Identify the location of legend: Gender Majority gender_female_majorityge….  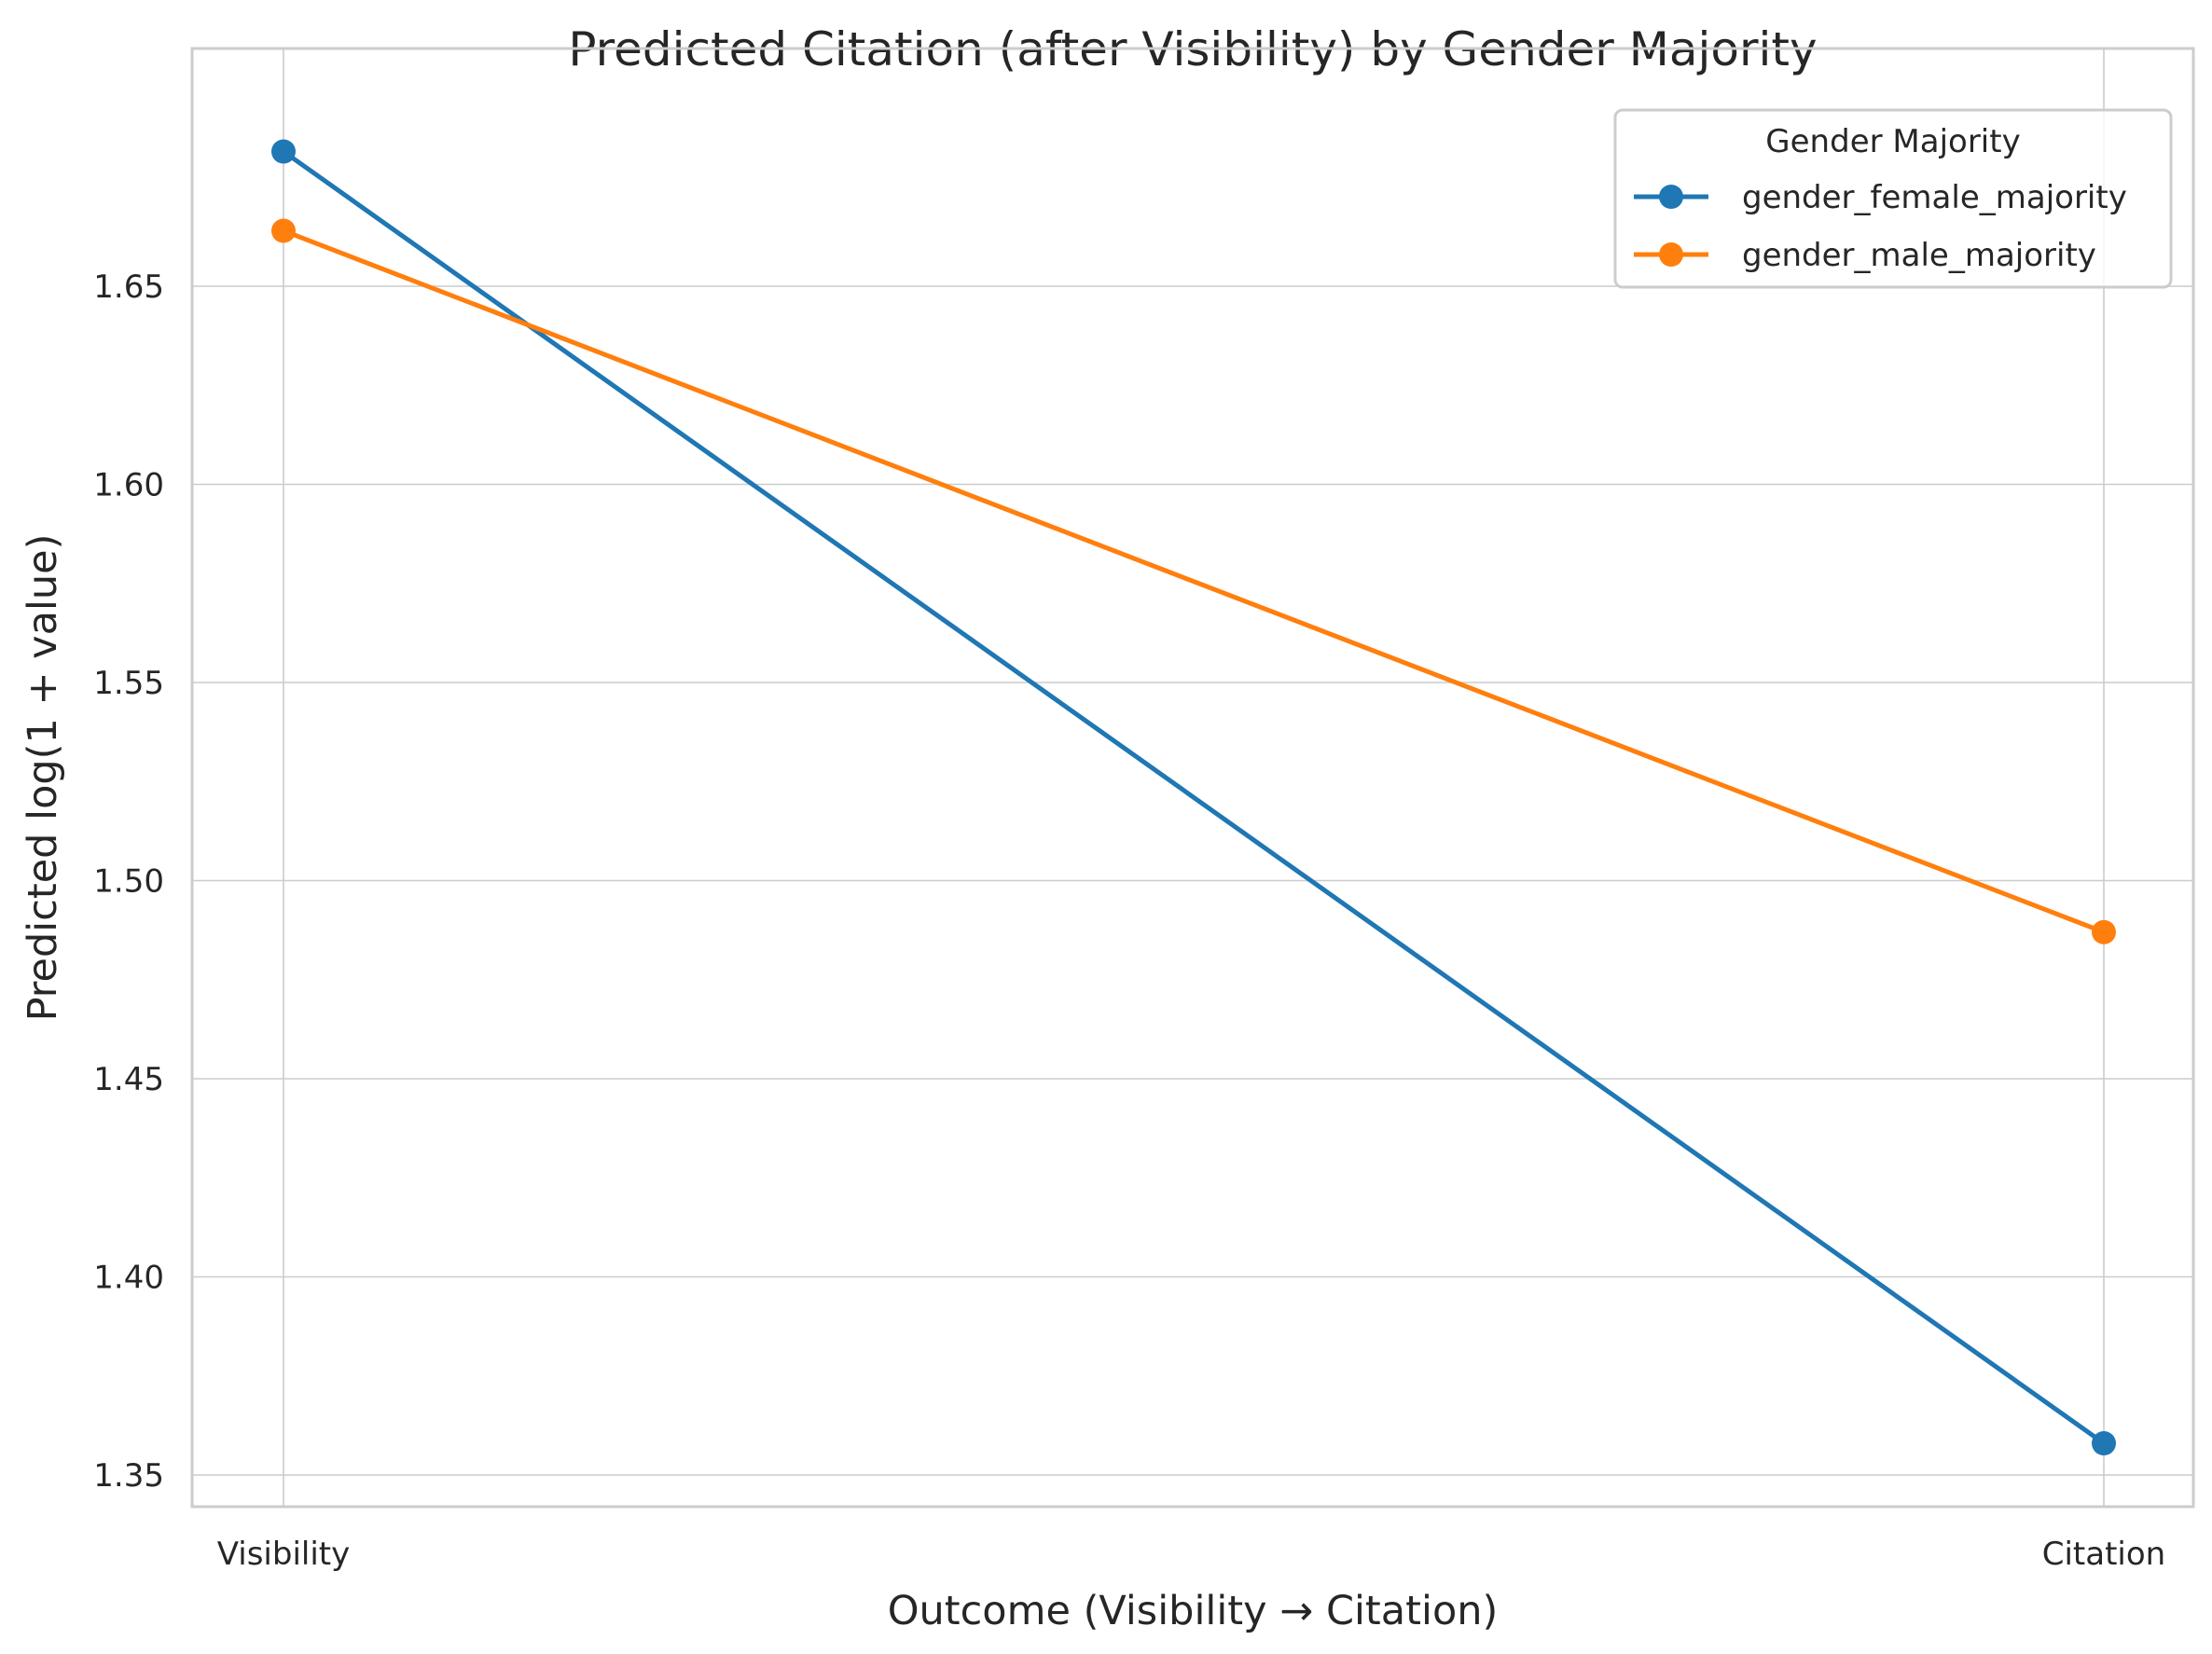
(1893, 198).